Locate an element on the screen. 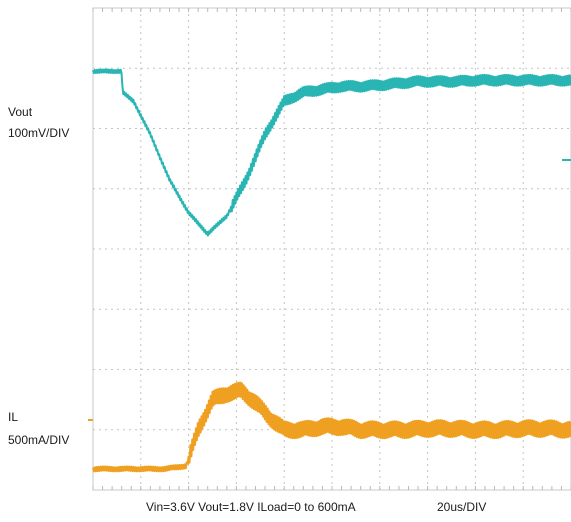  timebase-label: 20us/DIV is located at coordinates (462, 507).